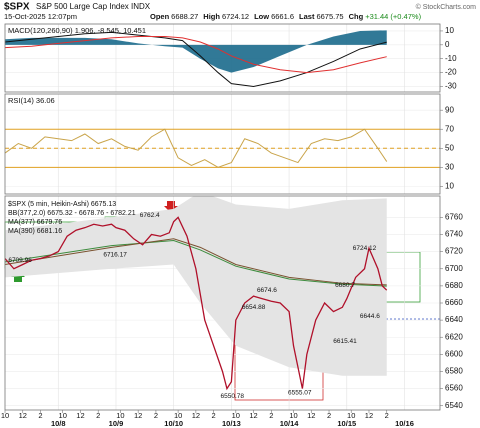 Image resolution: width=480 pixels, height=428 pixels. Describe the element at coordinates (454, 285) in the screenshot. I see `y-tick-label: 6680` at that location.